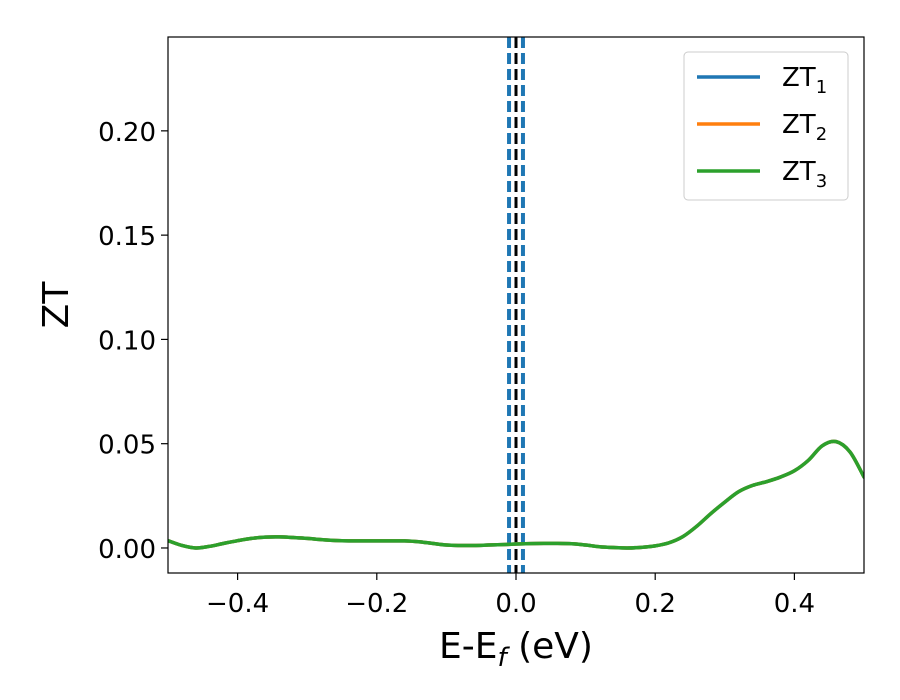 The height and width of the screenshot is (700, 900). Describe the element at coordinates (127, 237) in the screenshot. I see `y-tick-label: 0.15` at that location.